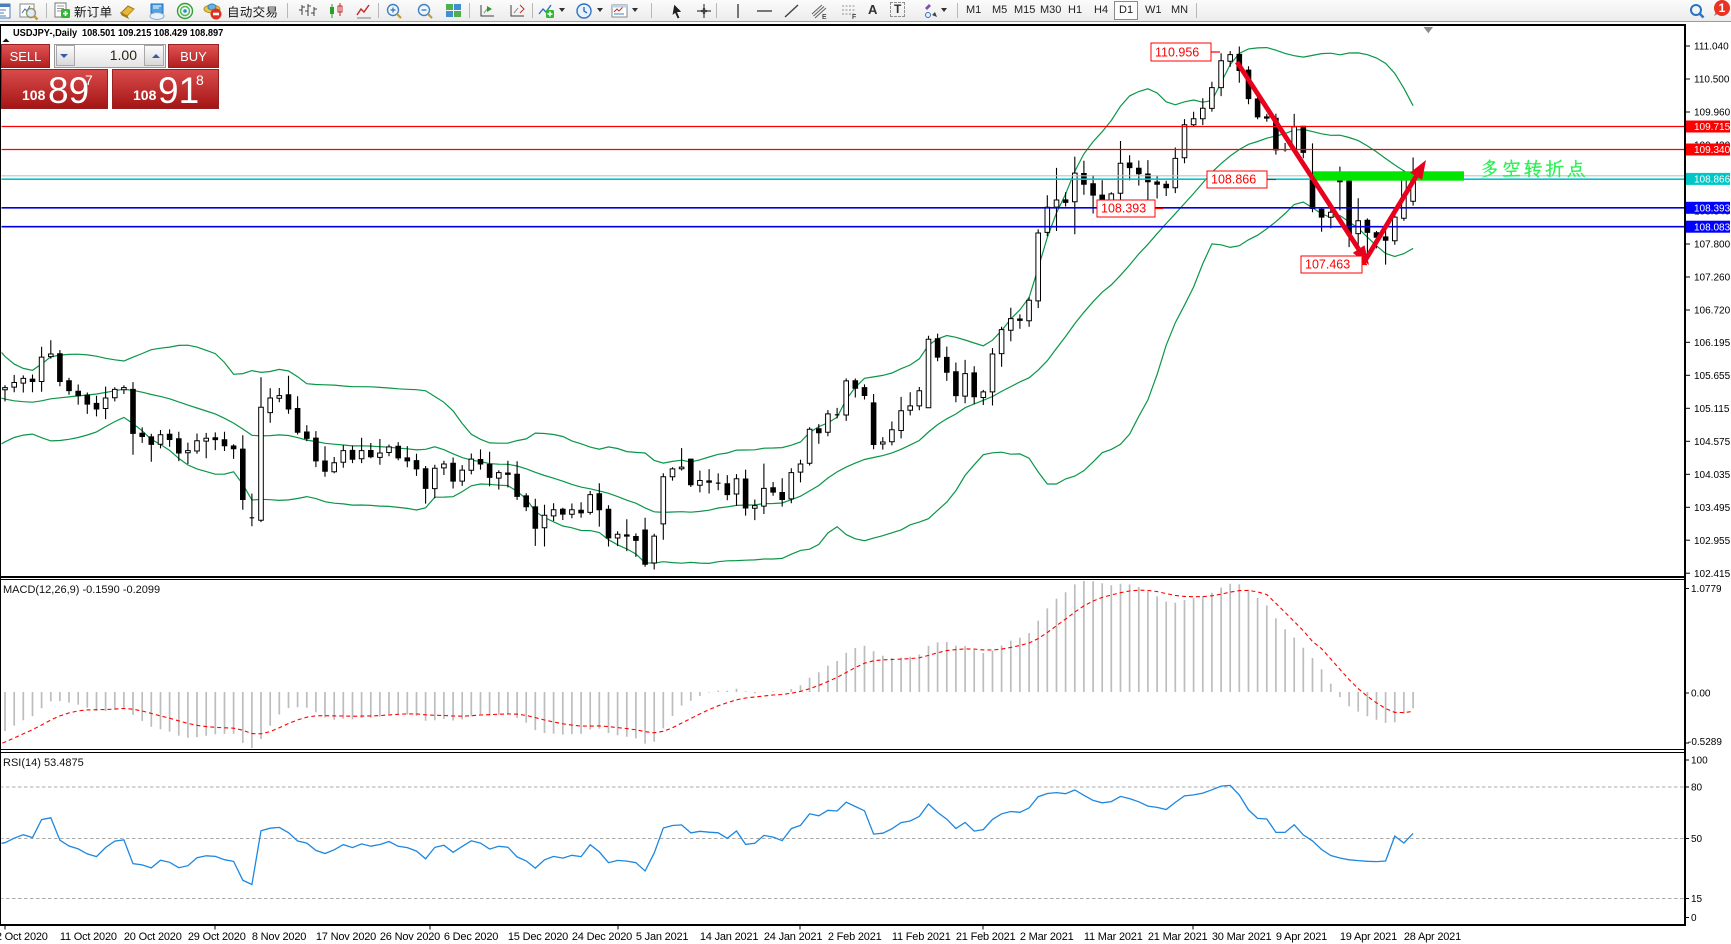  What do you see at coordinates (1368, 937) in the screenshot?
I see `svg-text: 19 Apr 2021` at bounding box center [1368, 937].